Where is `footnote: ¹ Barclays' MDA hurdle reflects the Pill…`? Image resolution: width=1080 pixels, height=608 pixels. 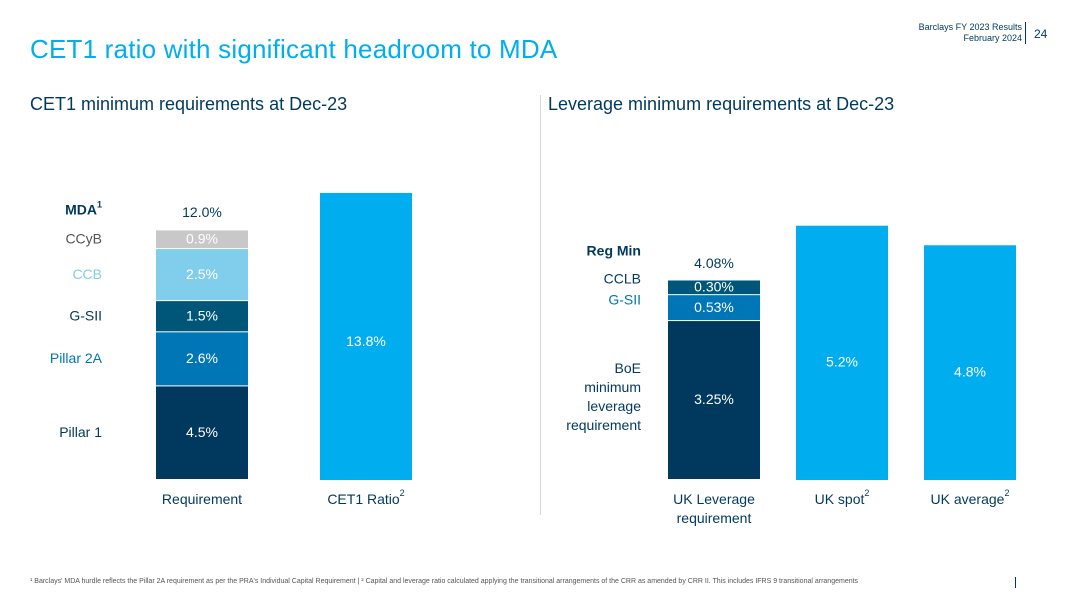
footnote: ¹ Barclays' MDA hurdle reflects the Pill… is located at coordinates (444, 581).